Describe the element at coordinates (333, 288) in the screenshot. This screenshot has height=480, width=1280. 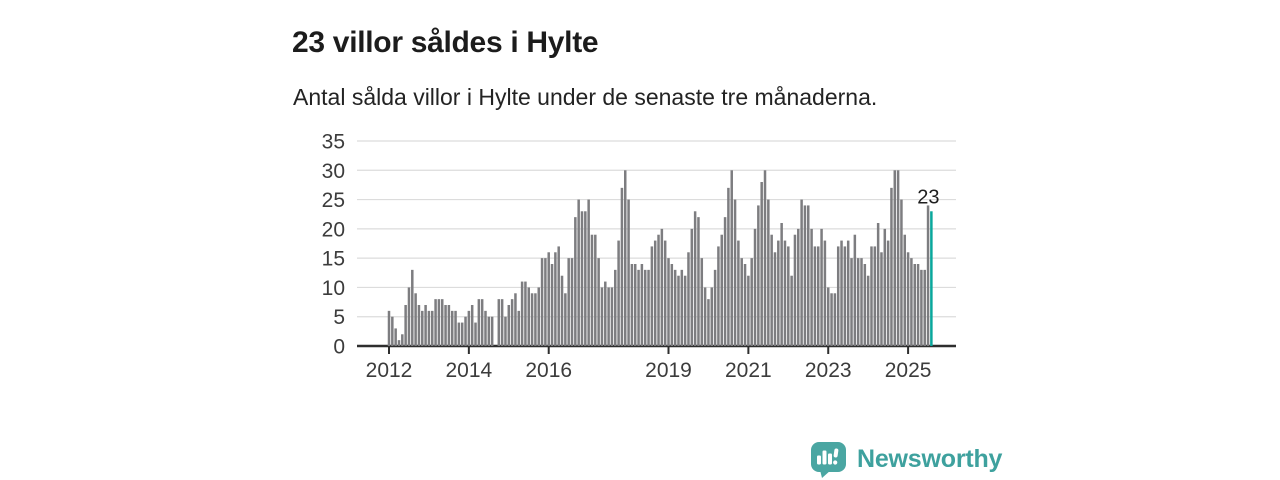
I see `y-tick-label: 10` at that location.